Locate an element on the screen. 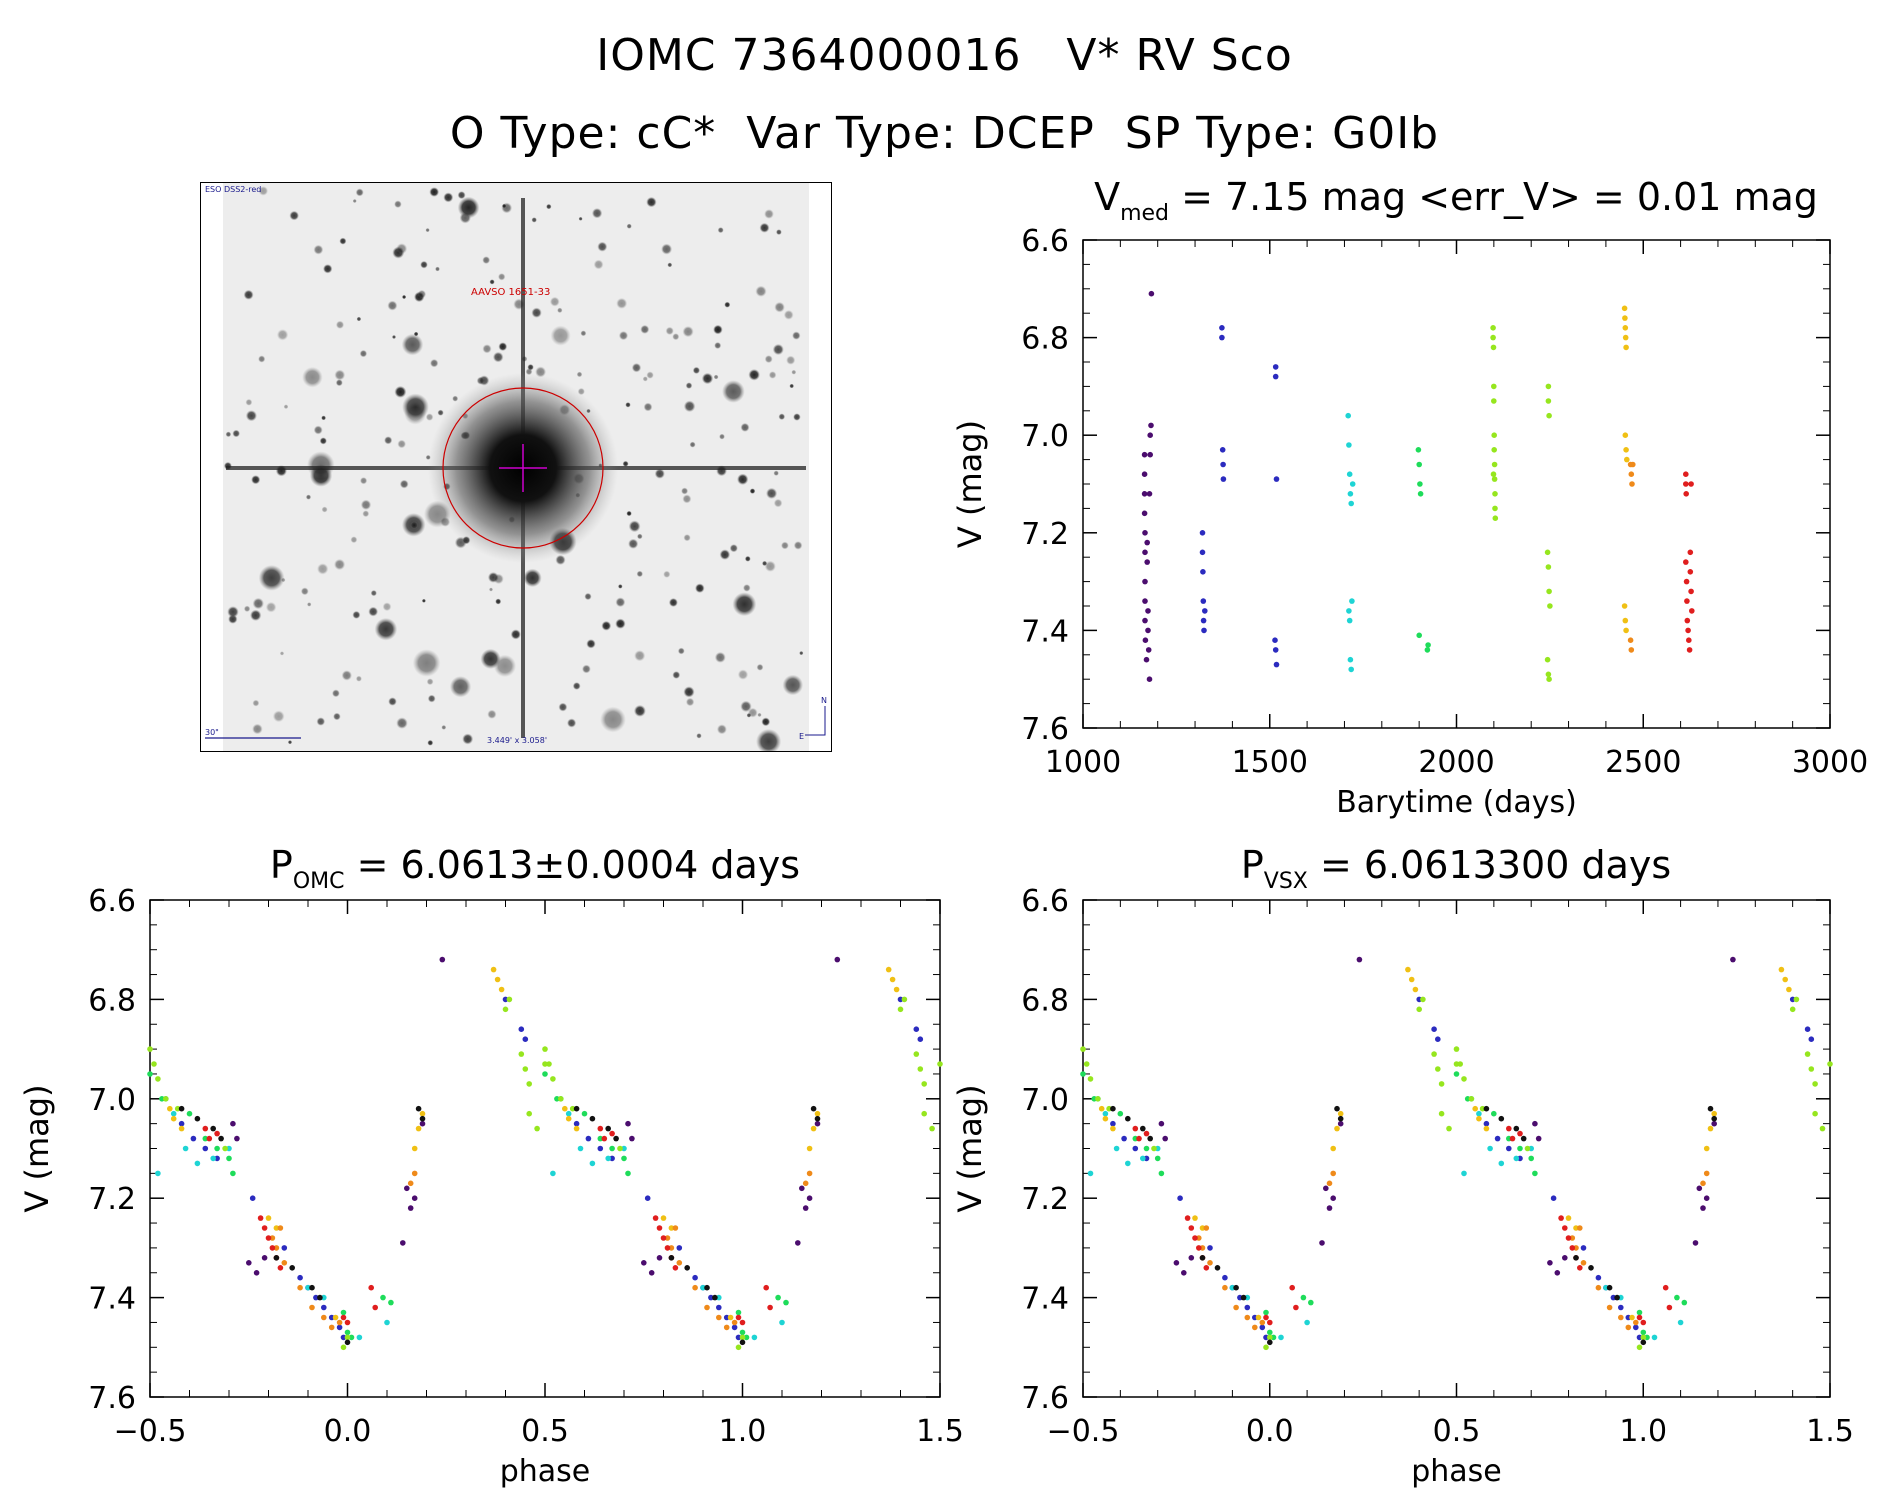  x-tick-label: −0.5 is located at coordinates (1083, 1431).